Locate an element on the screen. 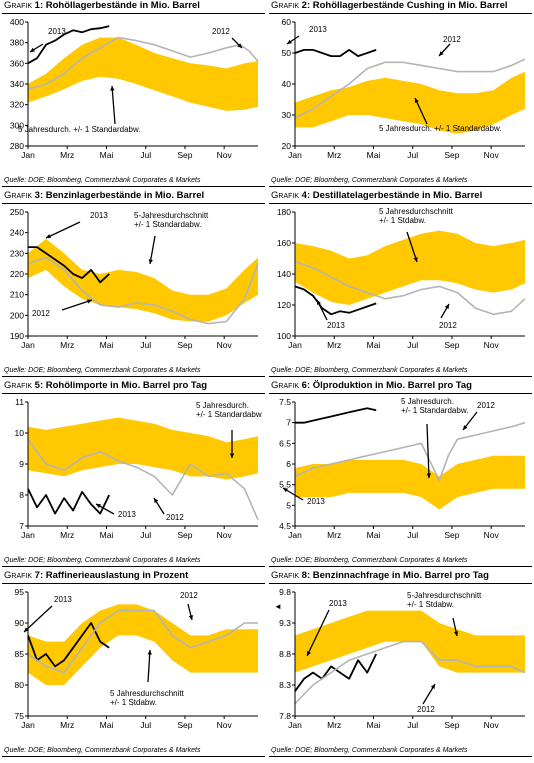 The width and height of the screenshot is (534, 763). annotation-label: +/- 1 Standardabw. is located at coordinates (229, 414).